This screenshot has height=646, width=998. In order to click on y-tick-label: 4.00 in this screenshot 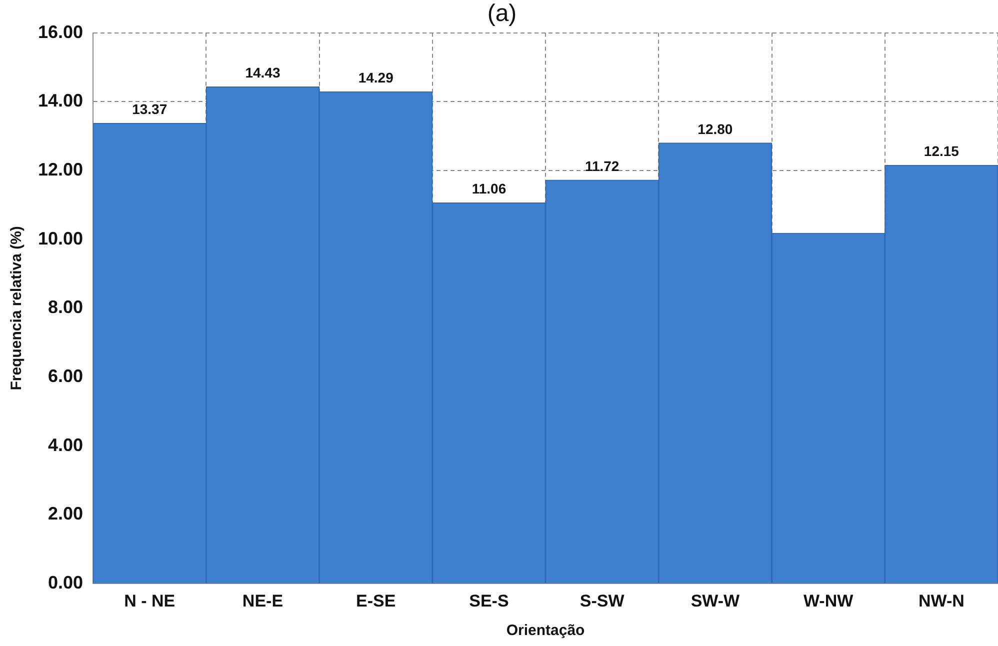, I will do `click(66, 444)`.